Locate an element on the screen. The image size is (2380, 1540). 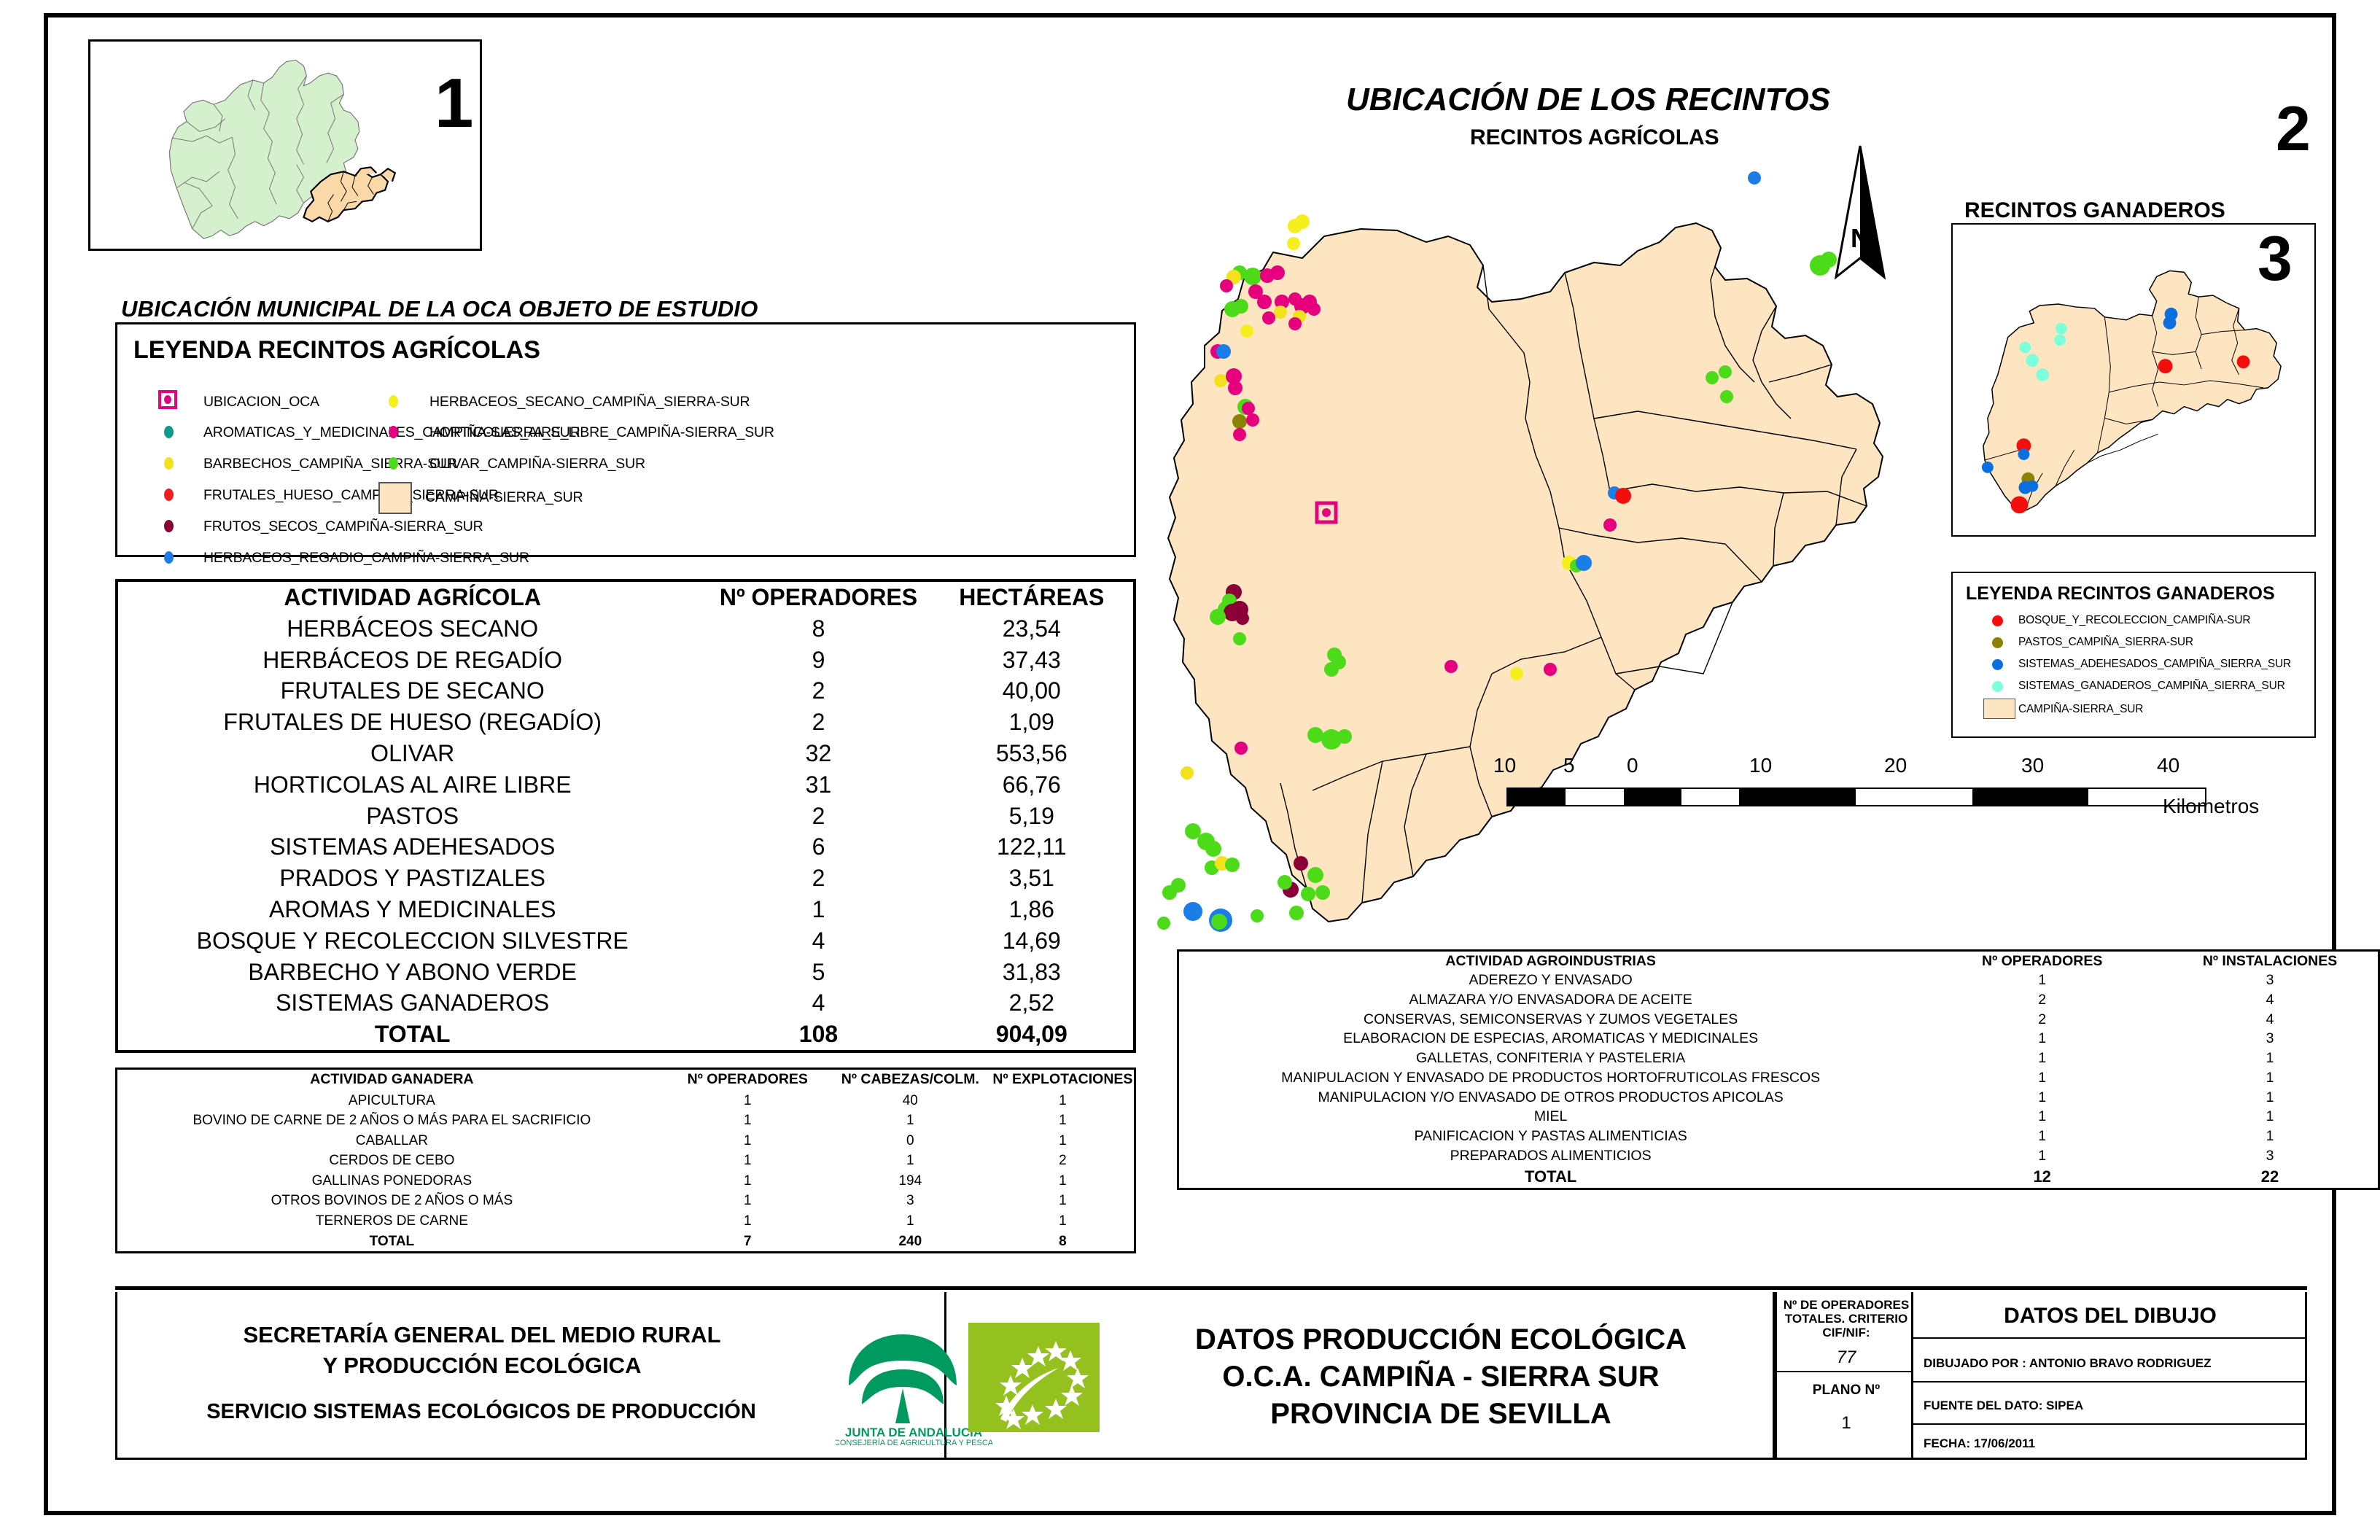
inset2-number: 2 is located at coordinates (2293, 129).